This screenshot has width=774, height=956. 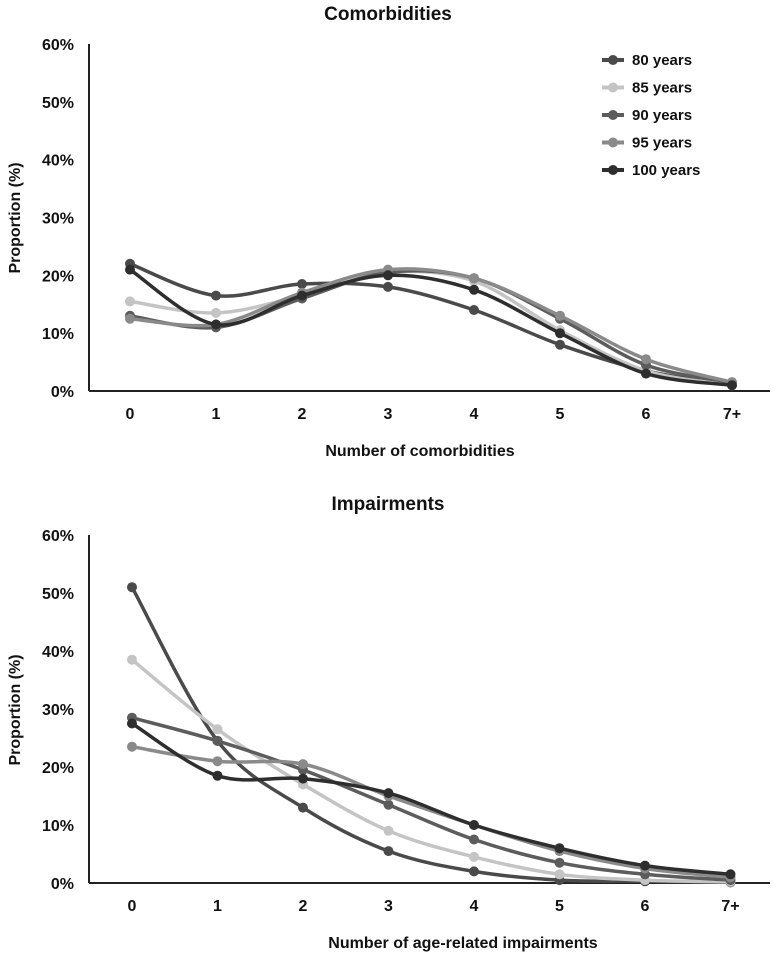 I want to click on legend-label: 90 years, so click(x=662, y=115).